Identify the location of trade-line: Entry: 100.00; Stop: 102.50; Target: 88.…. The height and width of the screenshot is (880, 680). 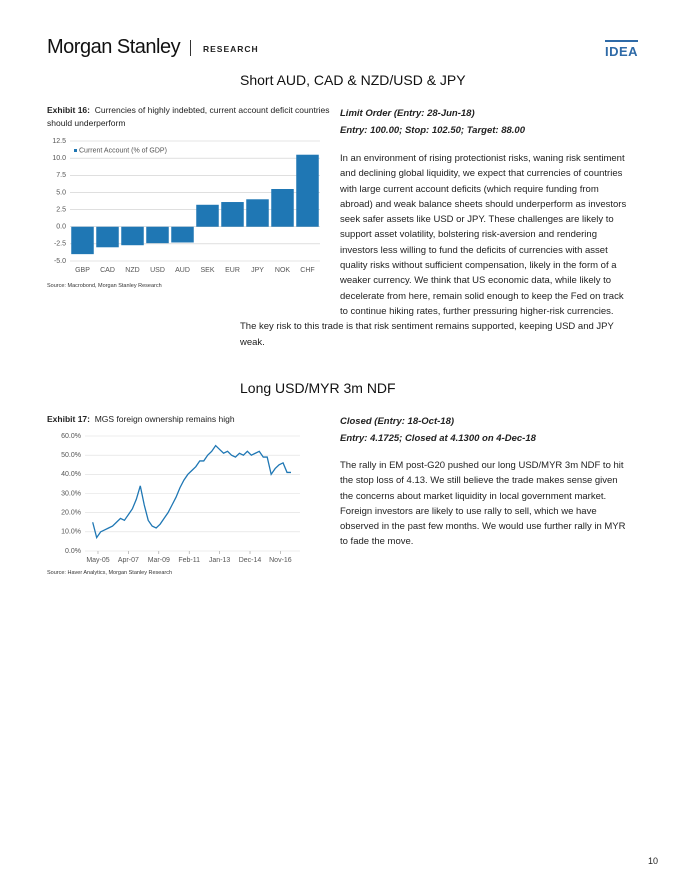
(432, 130).